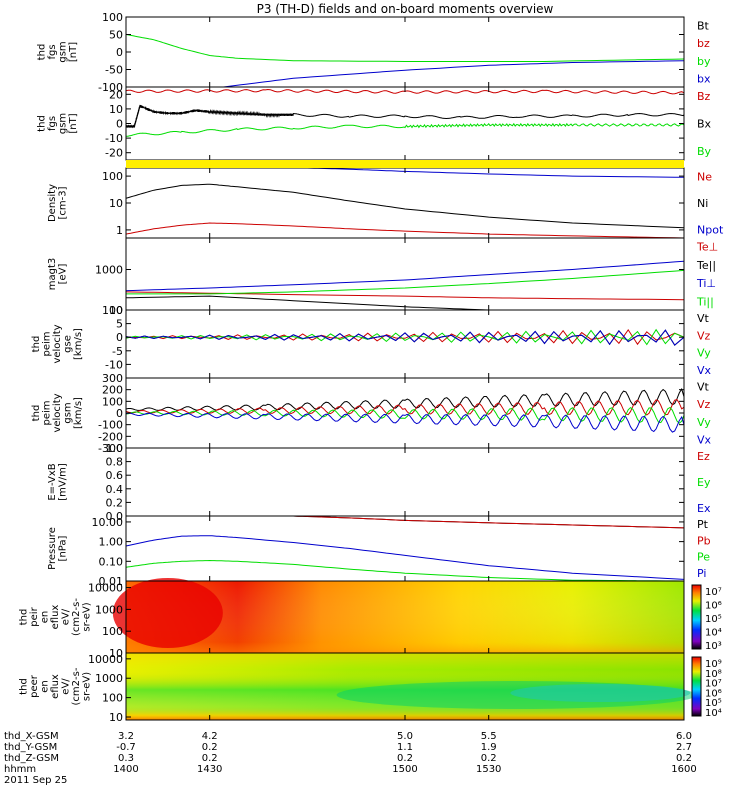 Image resolution: width=750 pixels, height=800 pixels. Describe the element at coordinates (706, 283) in the screenshot. I see `legend-Ti⊥: Ti⊥` at that location.